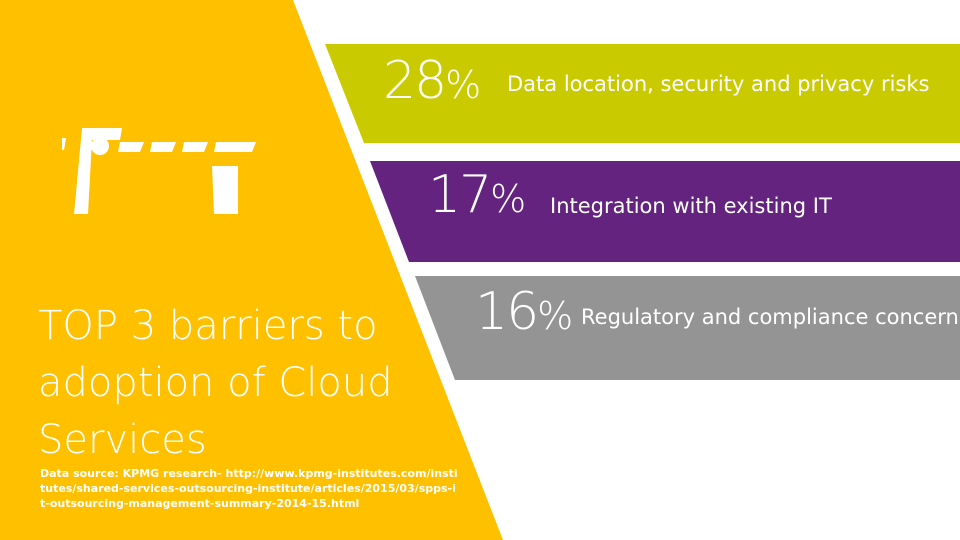 This screenshot has width=960, height=540. I want to click on barrier-1-percent-sign: %, so click(463, 85).